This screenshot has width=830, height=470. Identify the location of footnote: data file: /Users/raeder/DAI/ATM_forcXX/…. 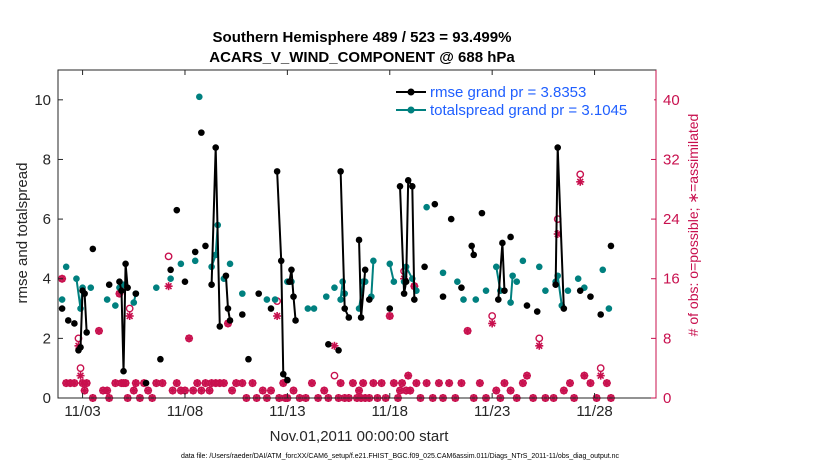
(400, 456).